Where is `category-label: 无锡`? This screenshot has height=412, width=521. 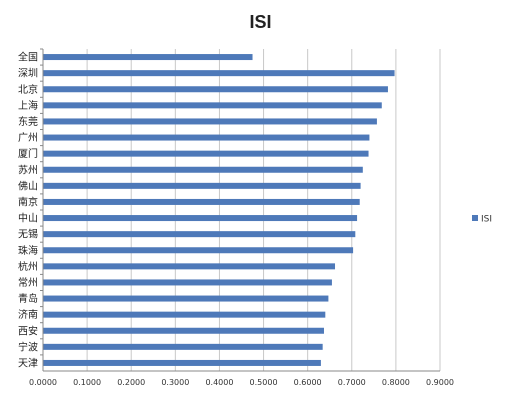
category-label: 无锡 is located at coordinates (28, 234).